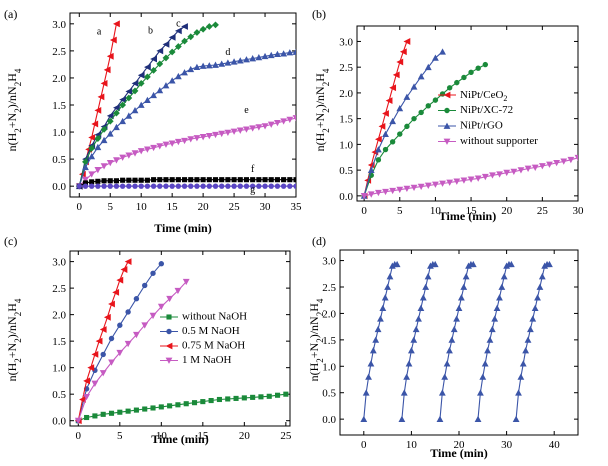  What do you see at coordinates (499, 141) in the screenshot?
I see `legend-label: without supporter` at bounding box center [499, 141].